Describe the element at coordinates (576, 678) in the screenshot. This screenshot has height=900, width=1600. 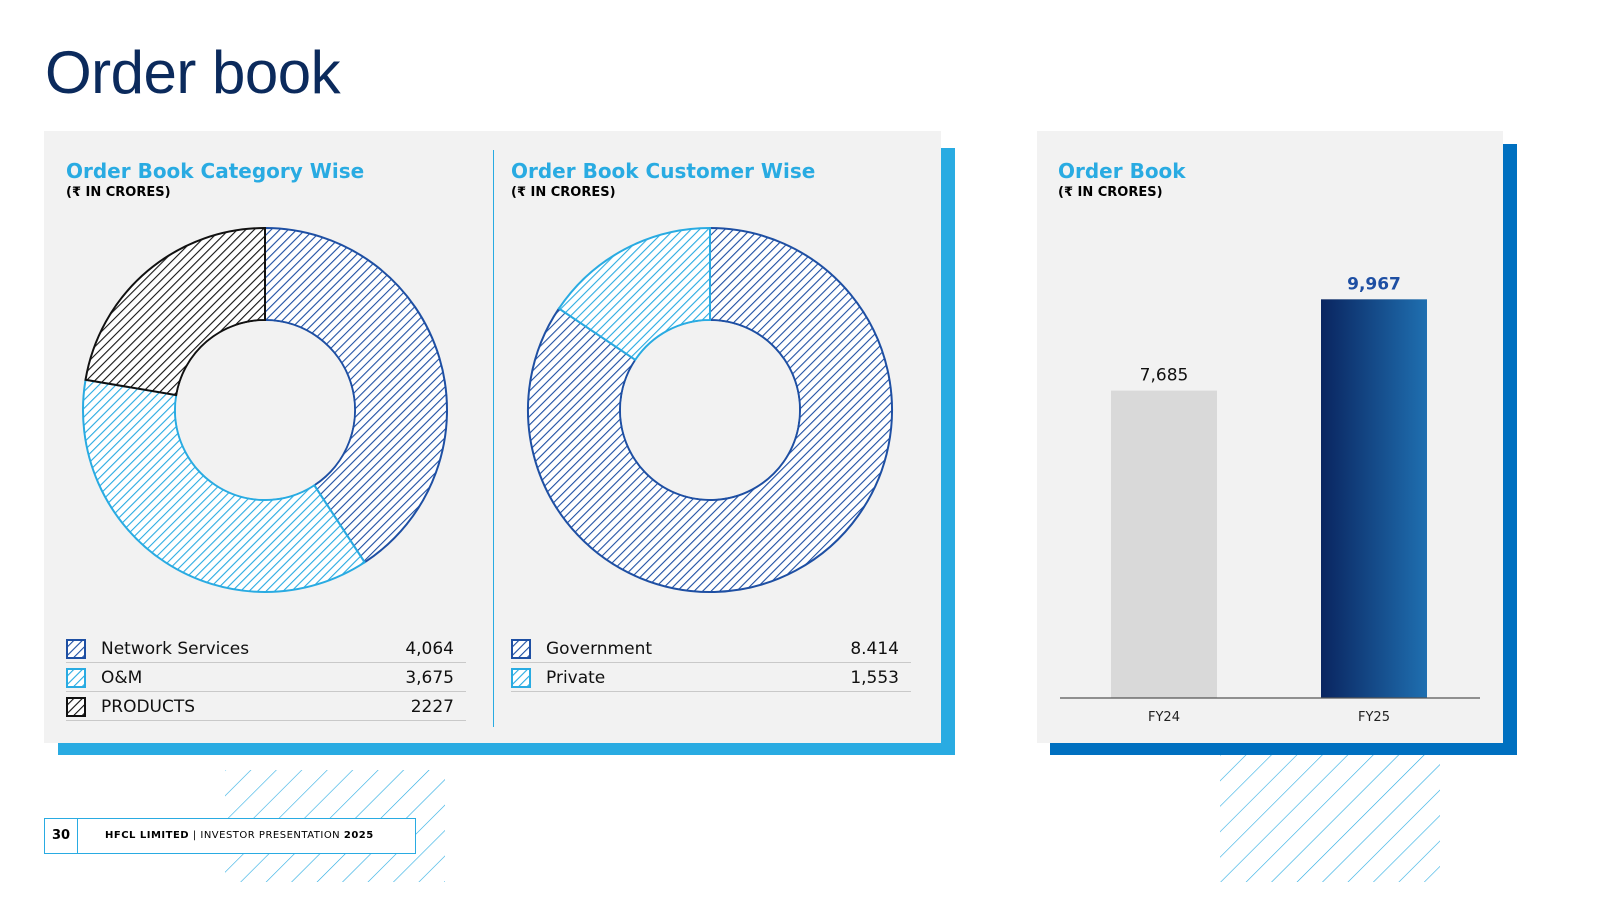
I see `legend-label: Private` at that location.